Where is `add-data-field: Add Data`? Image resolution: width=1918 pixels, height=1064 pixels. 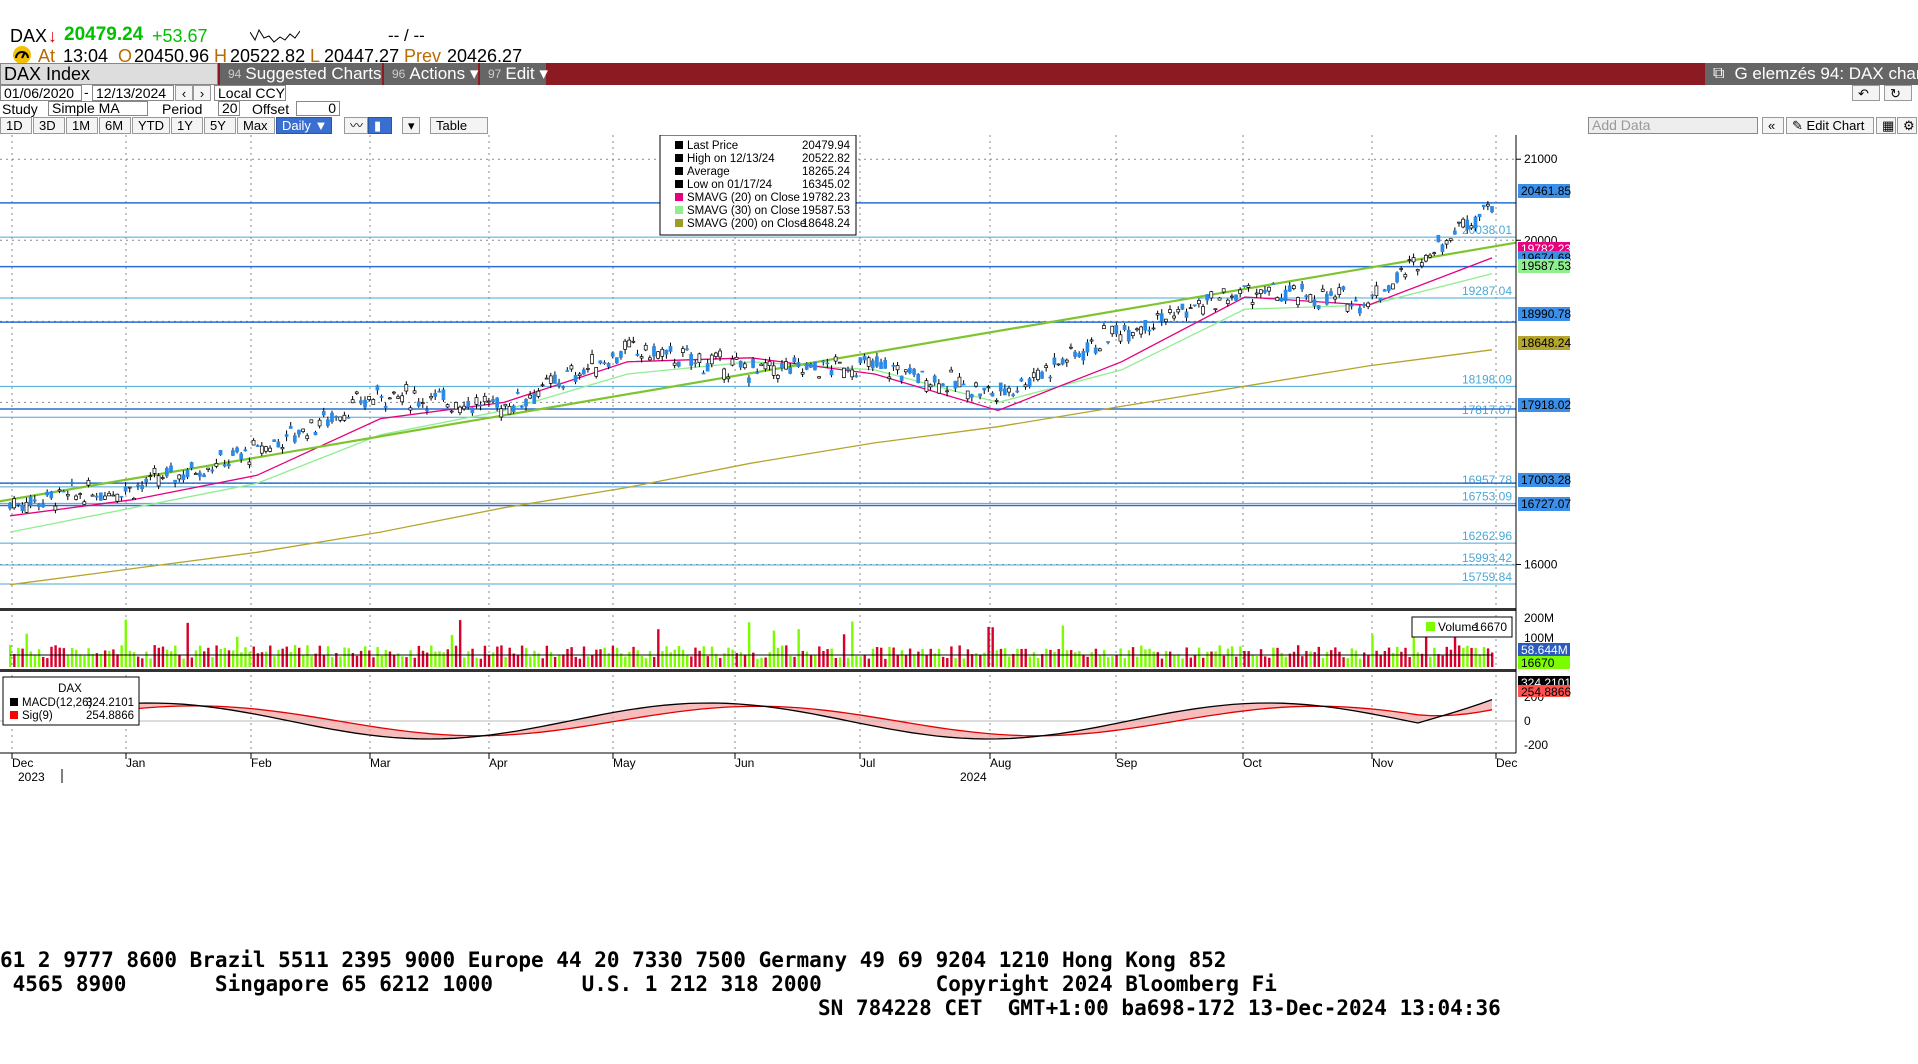
add-data-field: Add Data is located at coordinates (1673, 125).